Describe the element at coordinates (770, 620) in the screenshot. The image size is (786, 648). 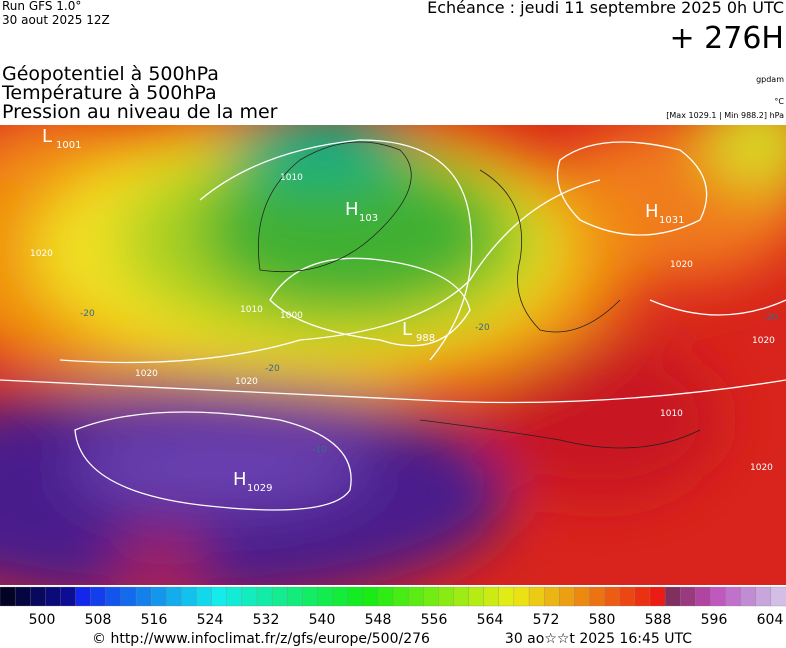
I see `colorbar-tick-label: 604` at that location.